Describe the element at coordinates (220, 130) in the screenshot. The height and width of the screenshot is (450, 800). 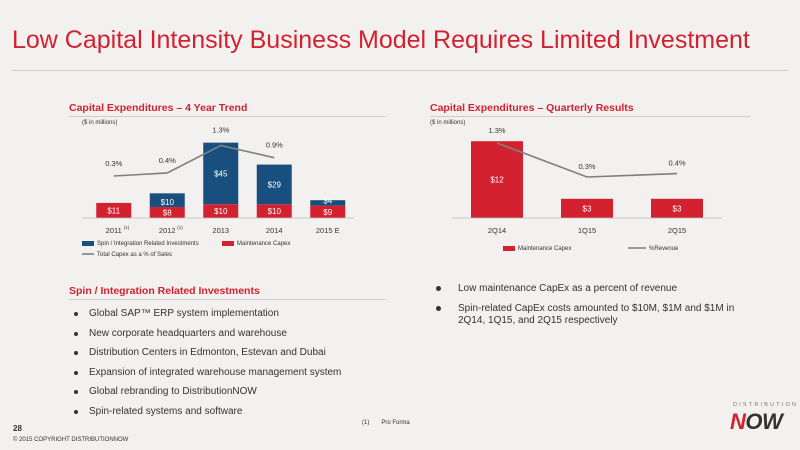
I see `capex-pct-label: 1.3%` at that location.